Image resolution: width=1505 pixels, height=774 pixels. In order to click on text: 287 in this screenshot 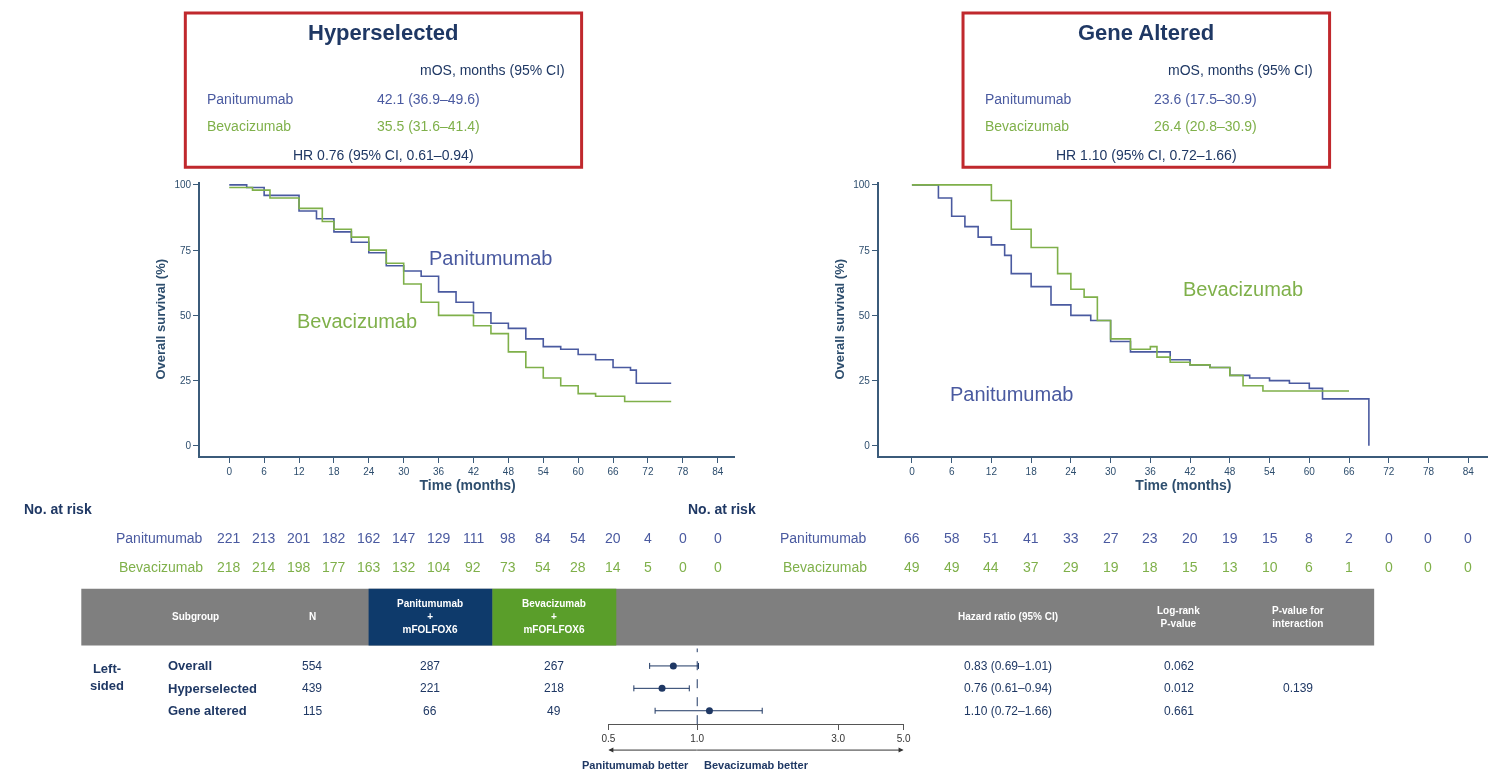, I will do `click(430, 666)`.